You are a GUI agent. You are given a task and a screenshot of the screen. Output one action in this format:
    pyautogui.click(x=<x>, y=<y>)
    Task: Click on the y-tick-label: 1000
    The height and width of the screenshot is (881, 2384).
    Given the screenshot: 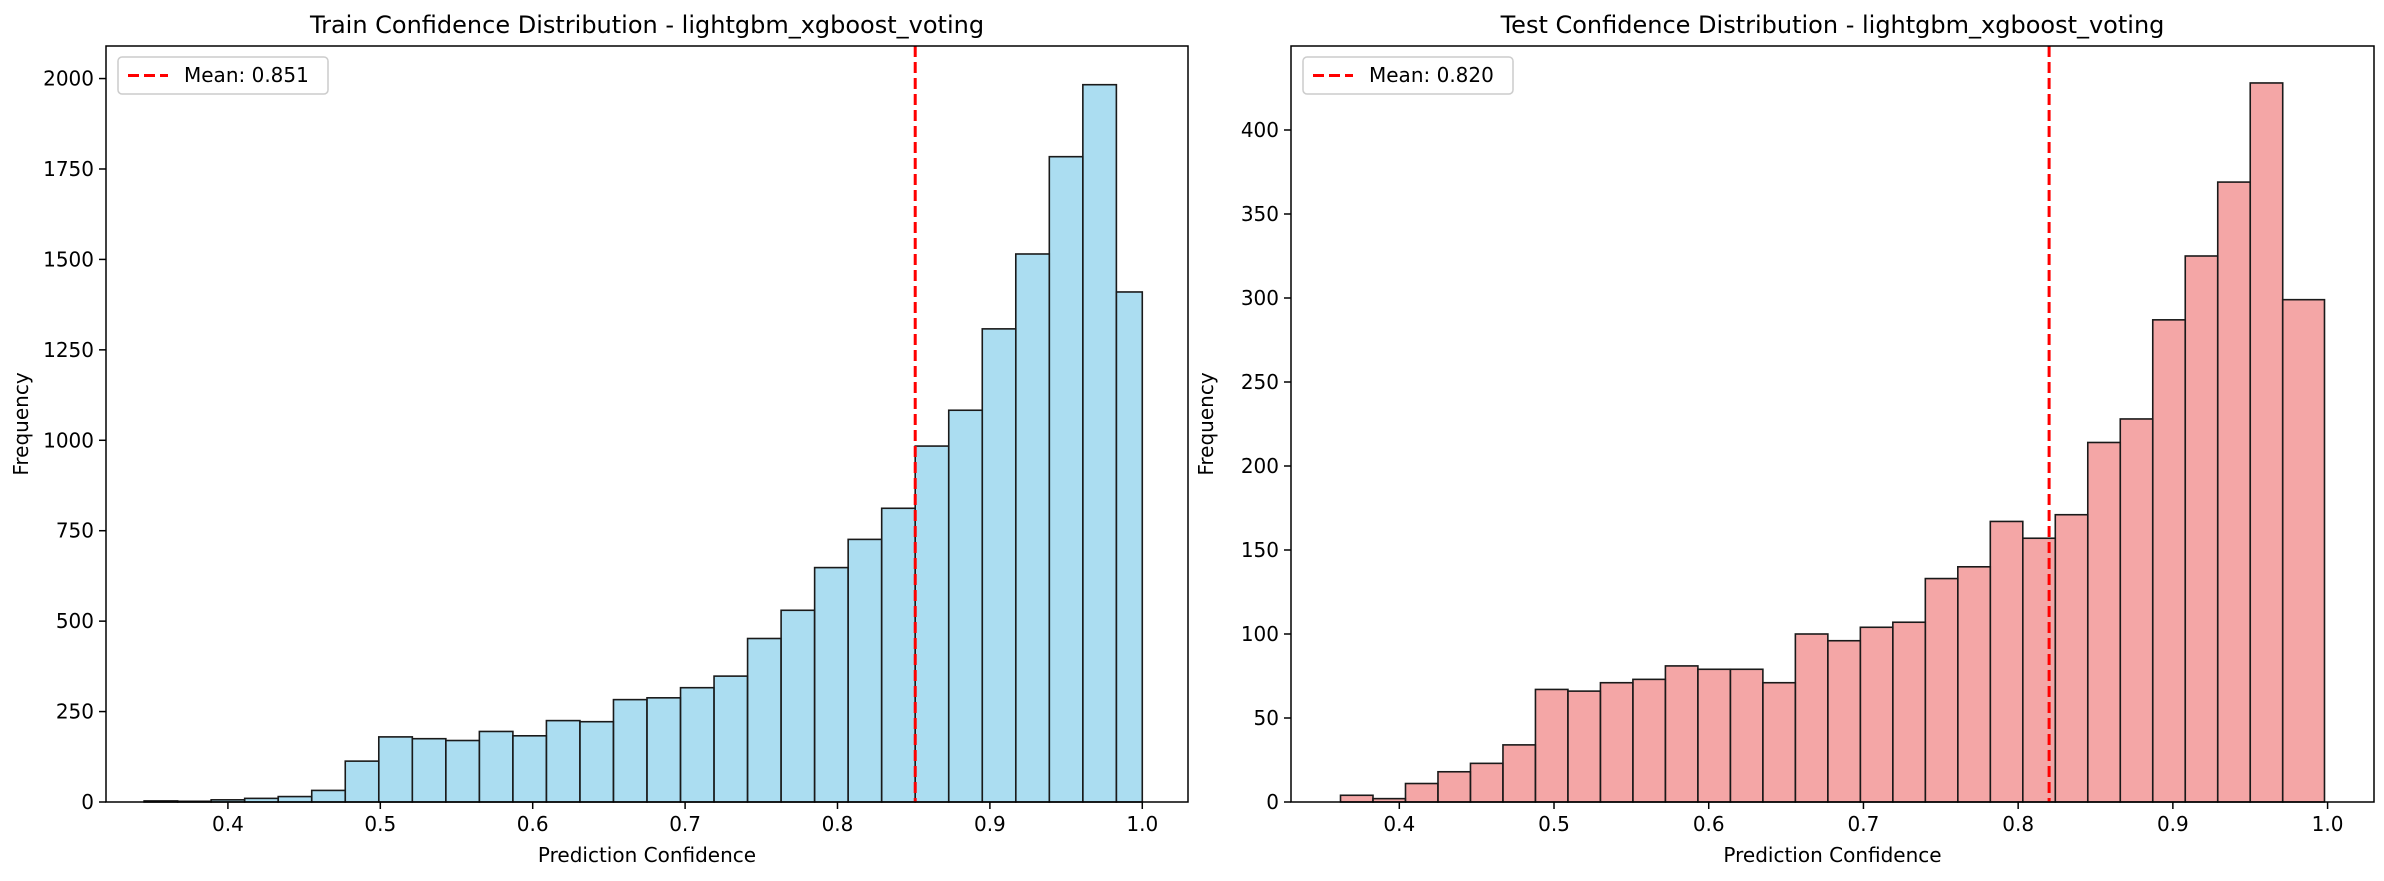 What is the action you would take?
    pyautogui.click(x=68, y=440)
    